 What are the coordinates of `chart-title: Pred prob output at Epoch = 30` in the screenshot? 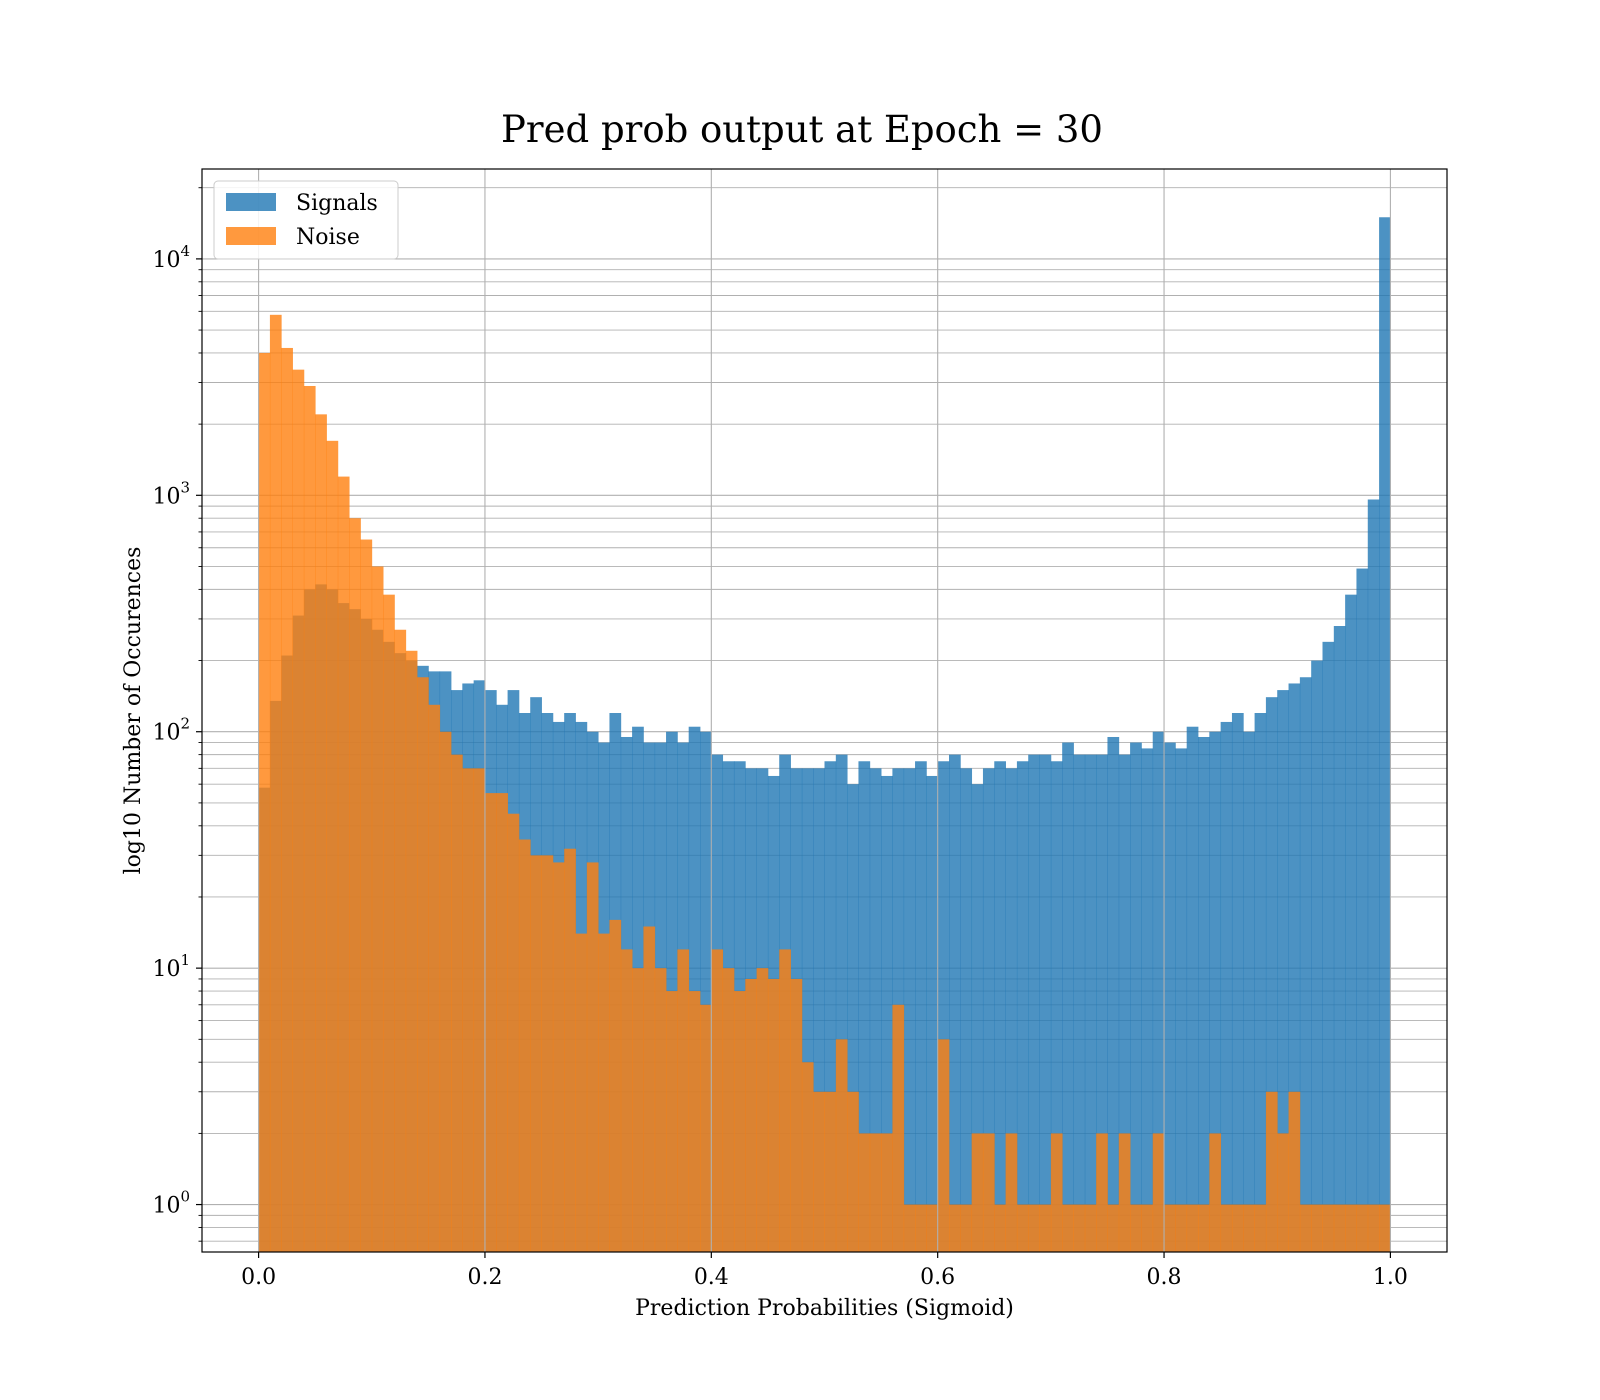 It's located at (802, 129).